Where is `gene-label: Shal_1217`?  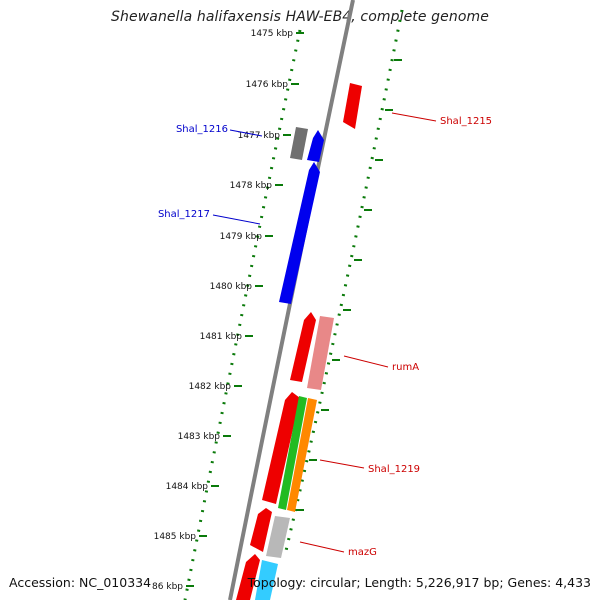 gene-label: Shal_1217 is located at coordinates (184, 214).